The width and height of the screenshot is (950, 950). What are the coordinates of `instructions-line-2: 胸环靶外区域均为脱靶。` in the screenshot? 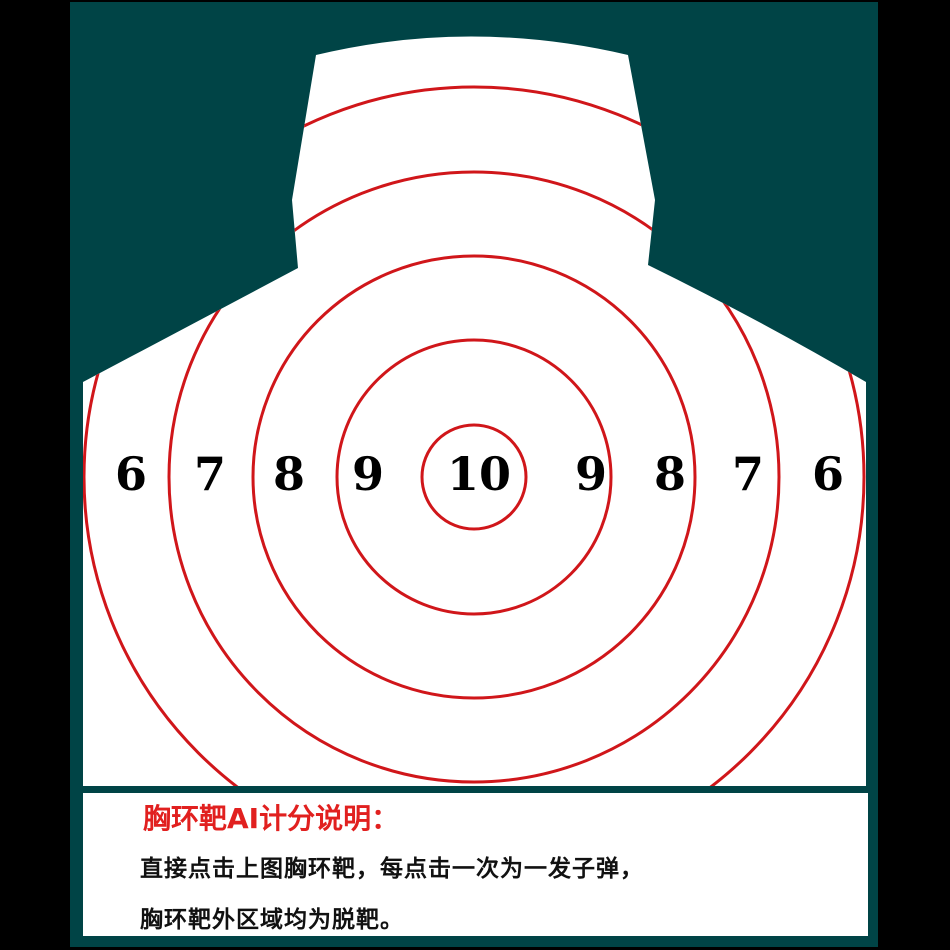 It's located at (272, 920).